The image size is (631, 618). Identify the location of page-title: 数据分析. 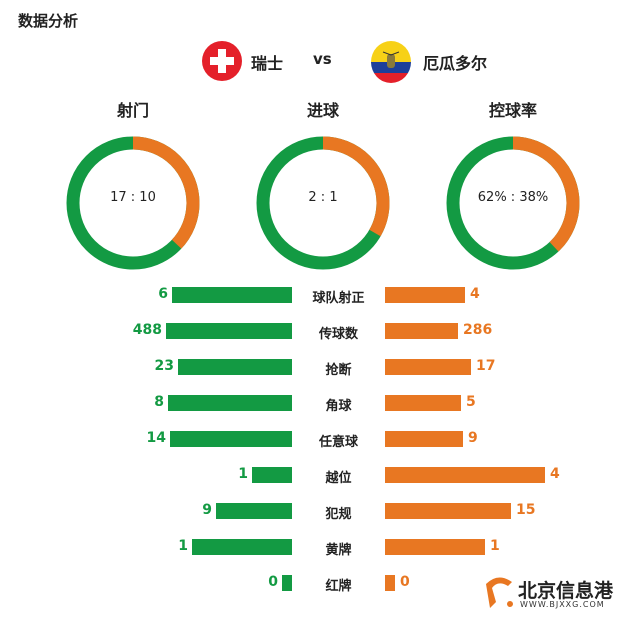
(48, 21).